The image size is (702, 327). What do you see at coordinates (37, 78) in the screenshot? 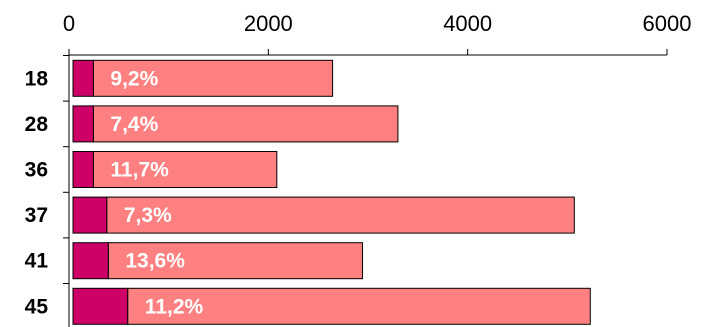
I see `category-label: 18` at bounding box center [37, 78].